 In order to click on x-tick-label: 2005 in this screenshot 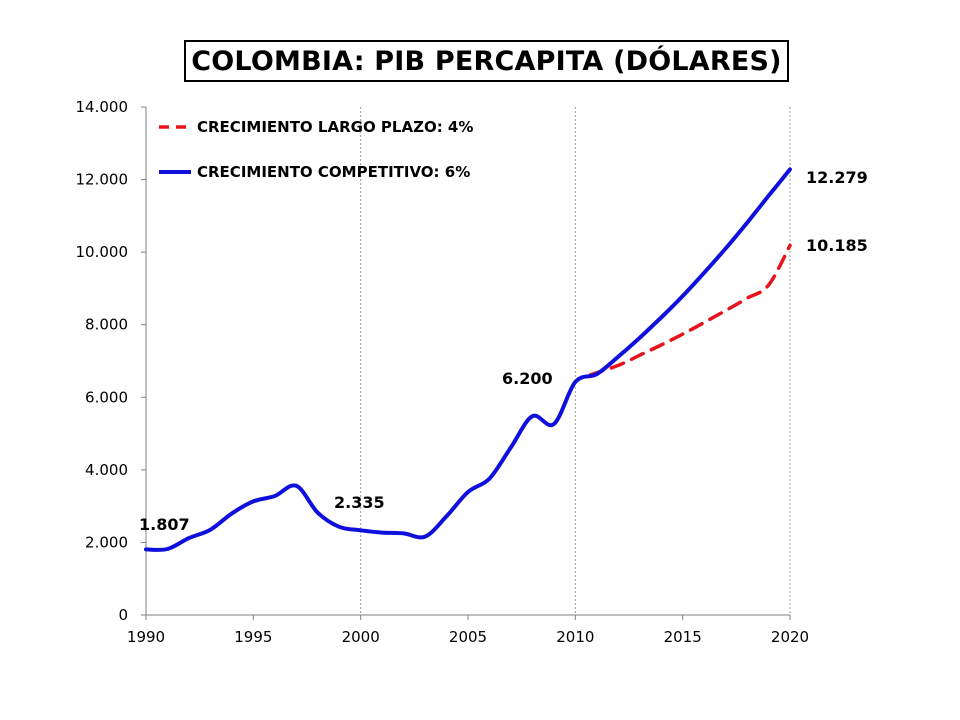, I will do `click(468, 637)`.